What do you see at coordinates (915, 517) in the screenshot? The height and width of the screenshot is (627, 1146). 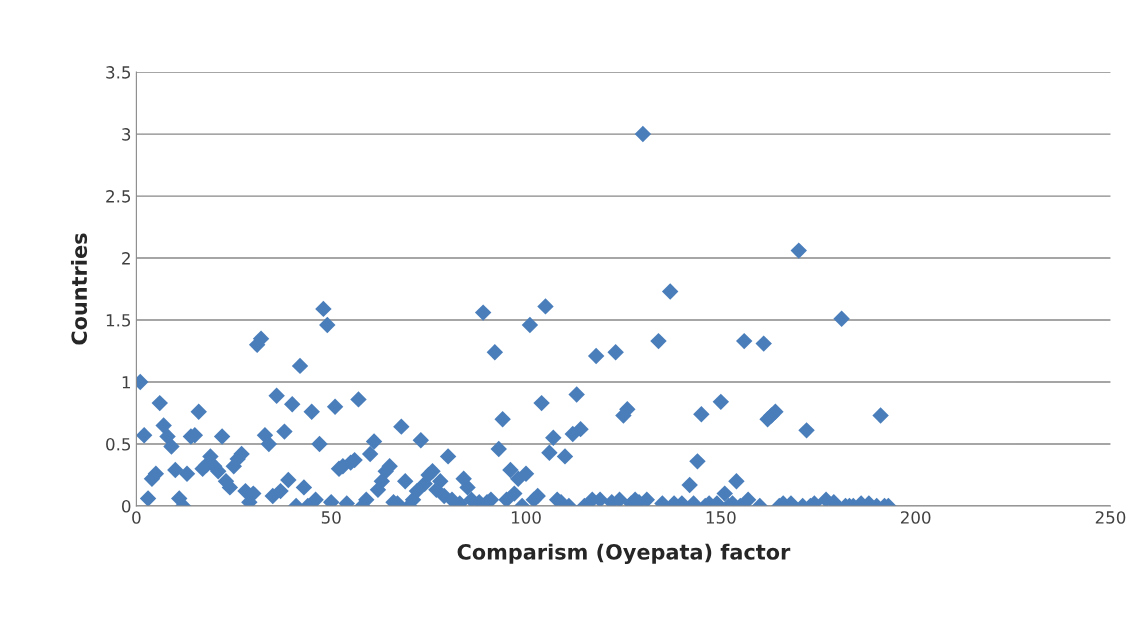 I see `x-tick-label: 200` at bounding box center [915, 517].